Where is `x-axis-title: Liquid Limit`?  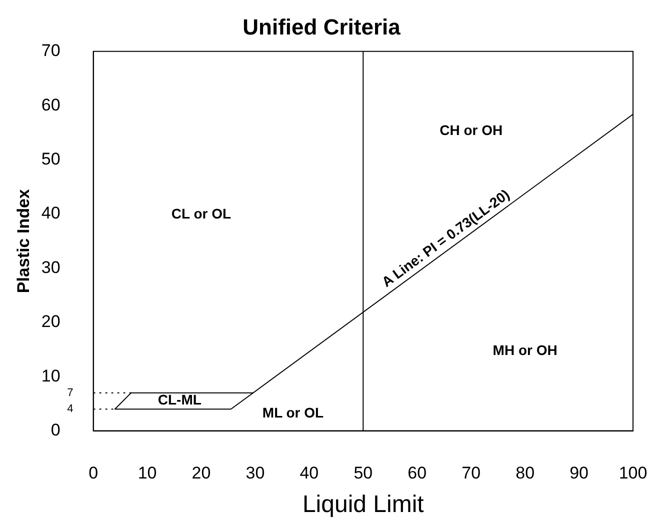 x-axis-title: Liquid Limit is located at coordinates (363, 504).